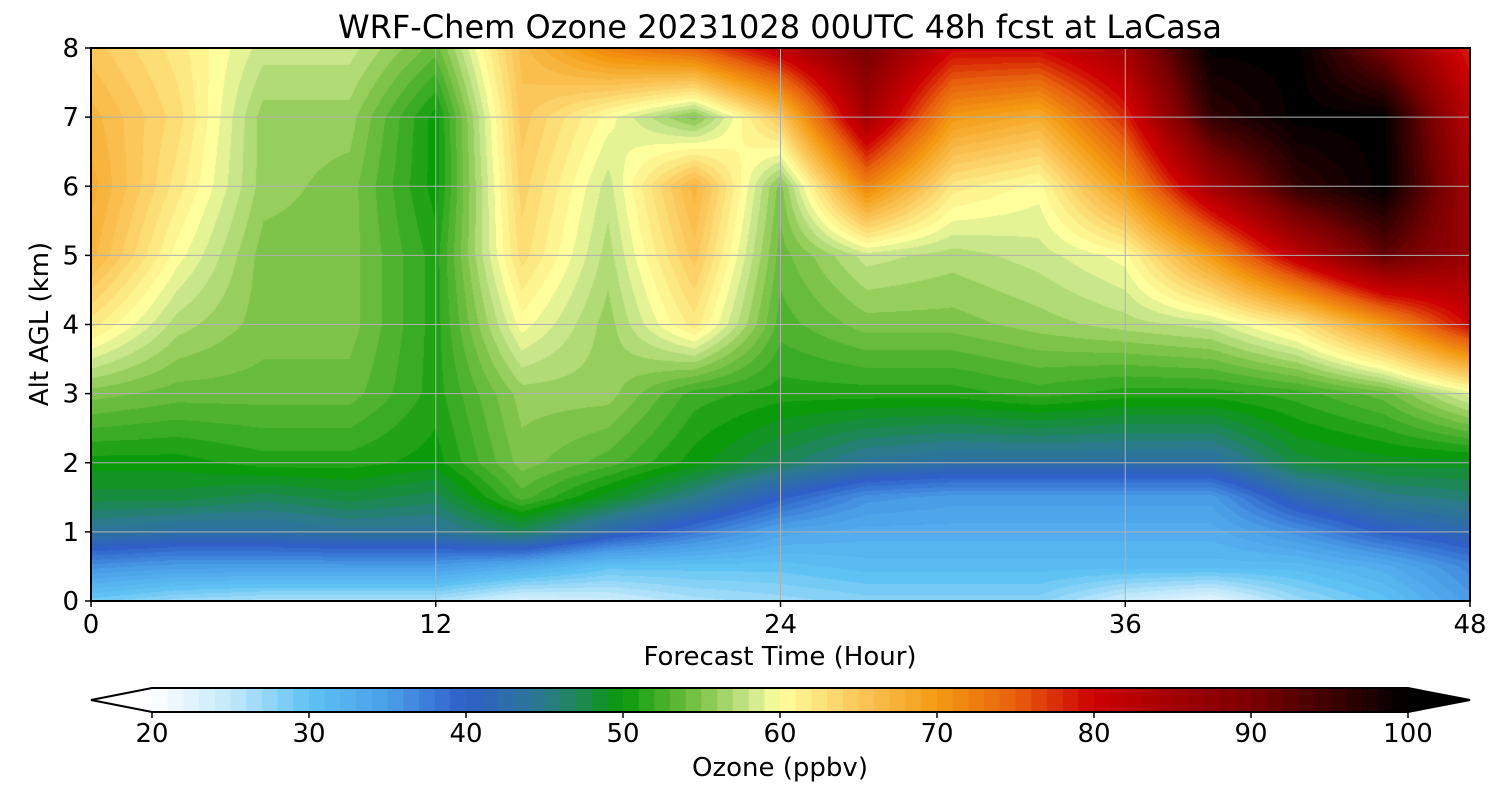 The image size is (1500, 800). I want to click on x-tick-label: 12, so click(435, 625).